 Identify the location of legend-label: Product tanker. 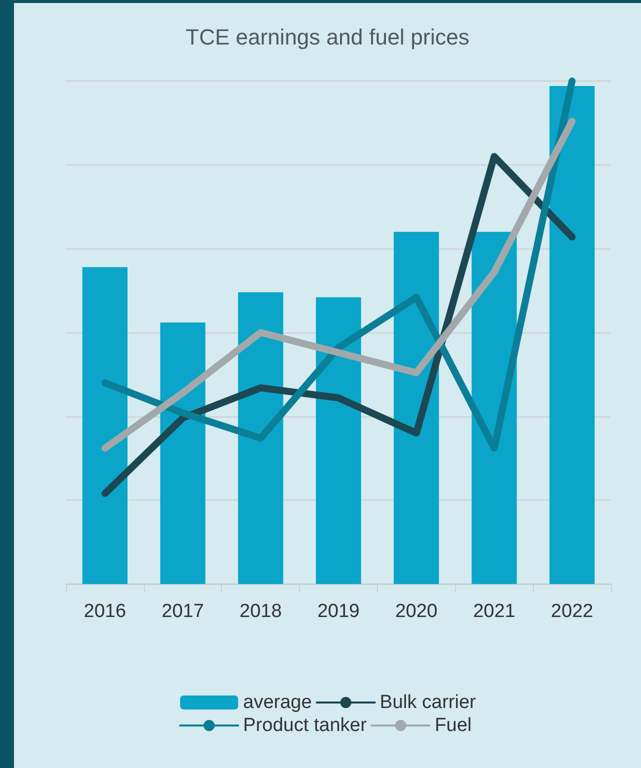
(305, 725).